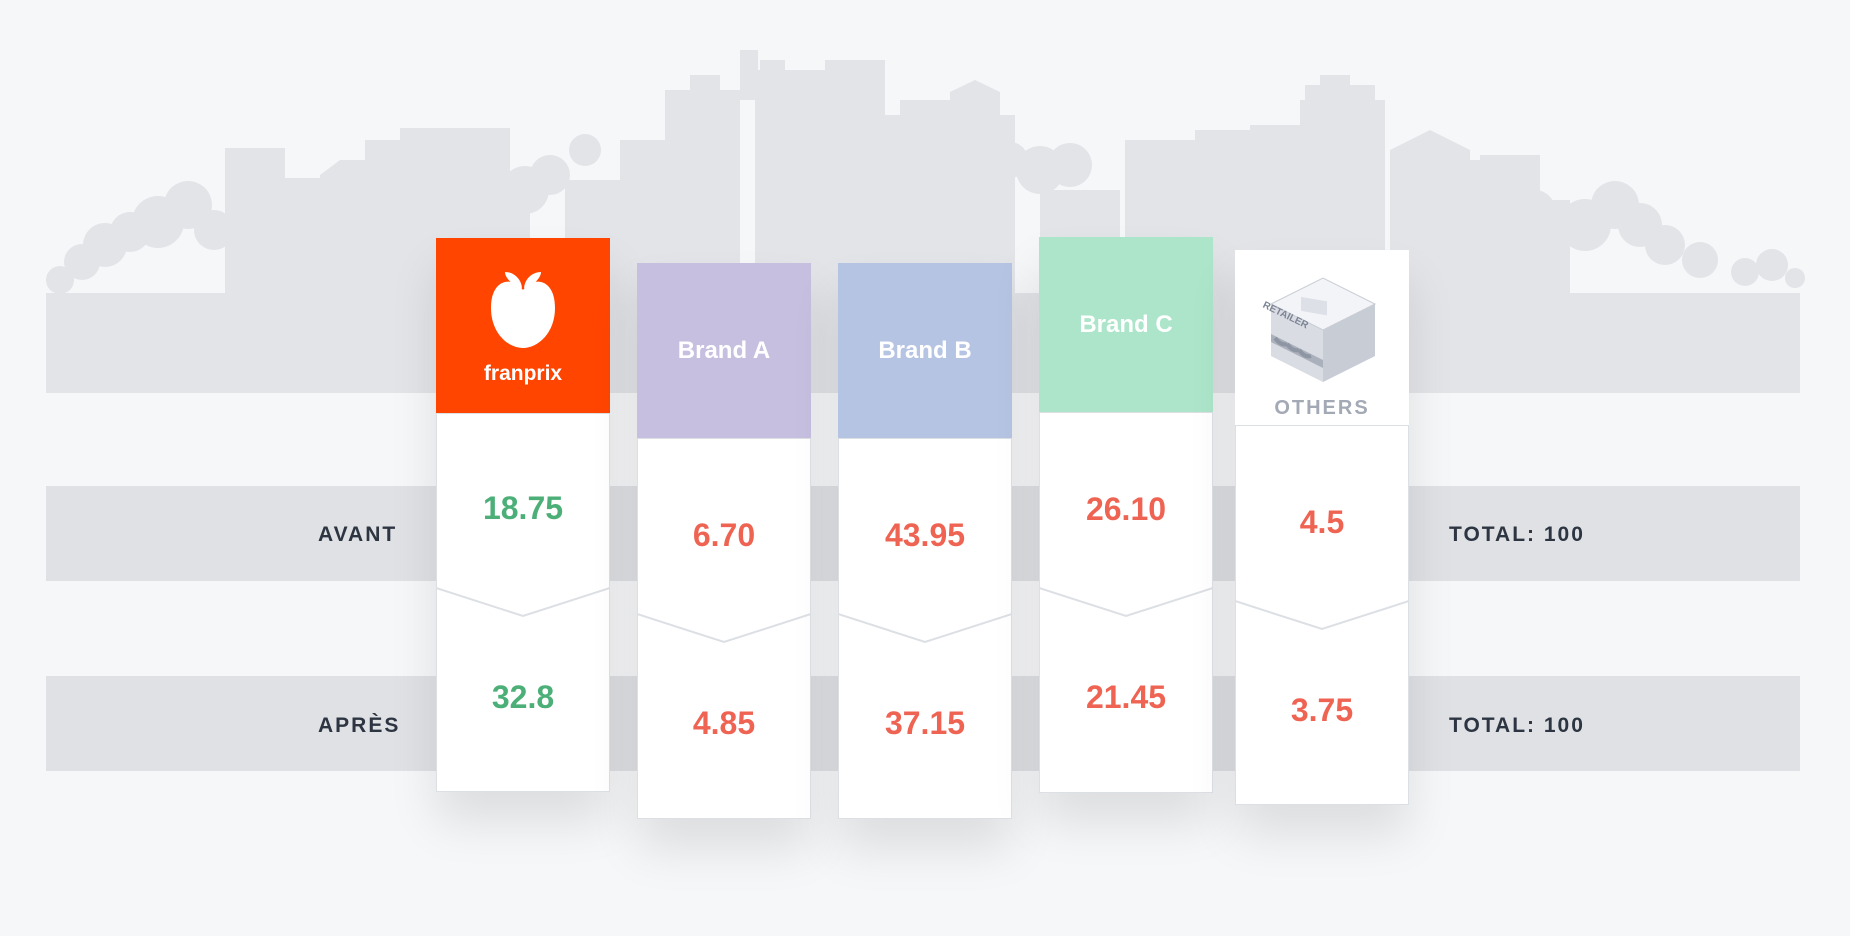  I want to click on brand-b-apres-value: 37.15, so click(925, 723).